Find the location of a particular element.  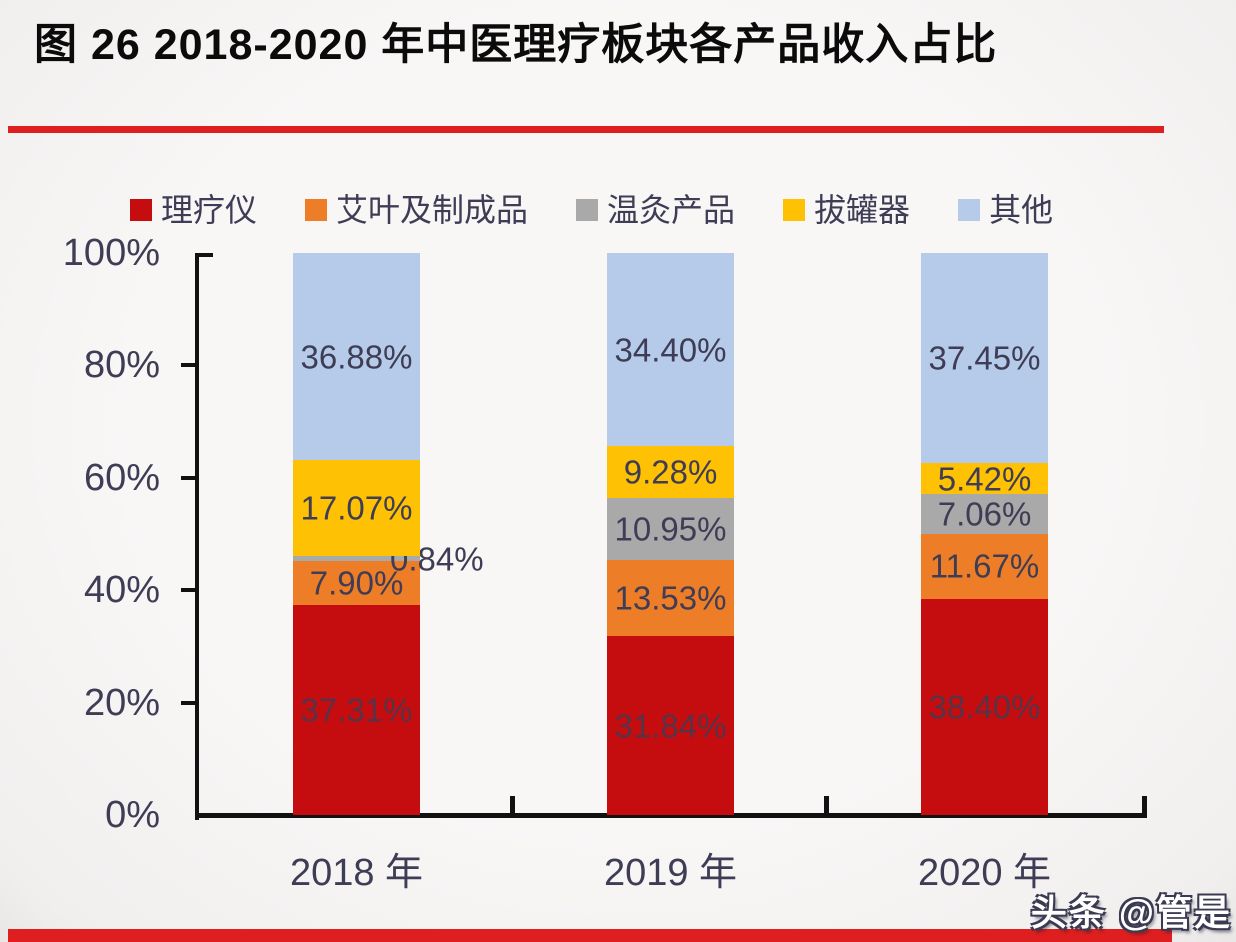

y-axis-tick-label: 80% is located at coordinates (121, 365).